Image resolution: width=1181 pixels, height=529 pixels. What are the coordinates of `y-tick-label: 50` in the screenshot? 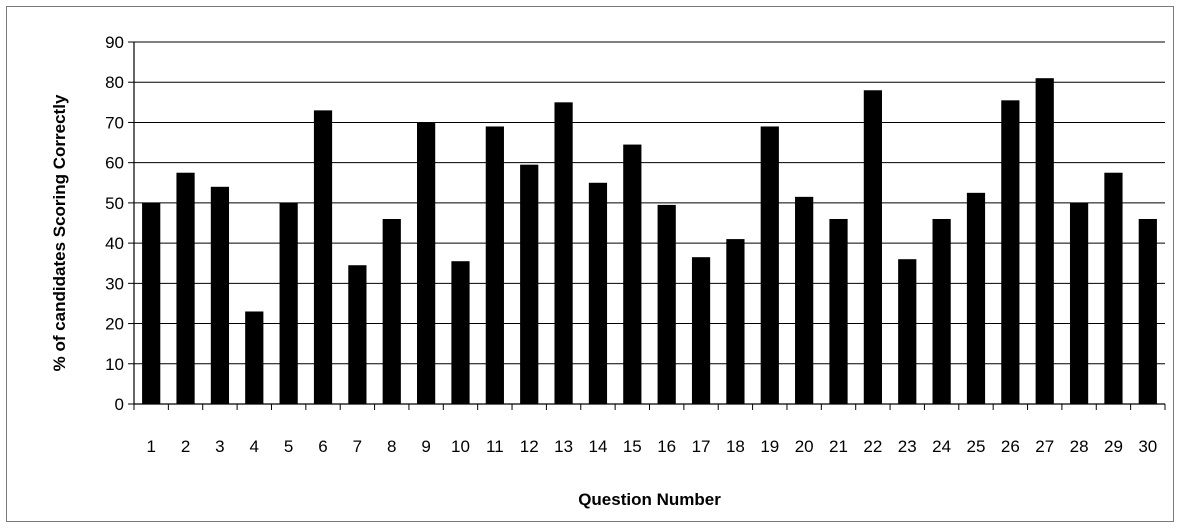 It's located at (114, 203).